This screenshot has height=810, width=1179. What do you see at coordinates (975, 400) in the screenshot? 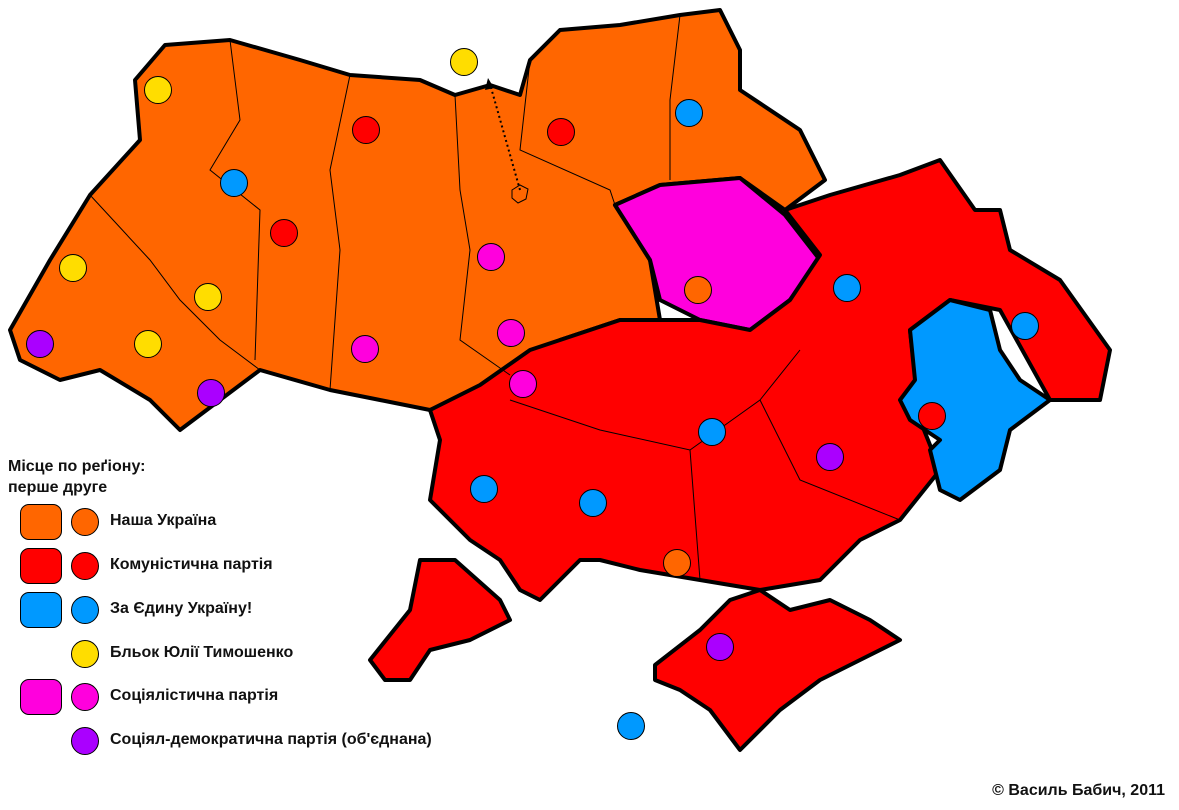
I see `region-first-zayu` at bounding box center [975, 400].